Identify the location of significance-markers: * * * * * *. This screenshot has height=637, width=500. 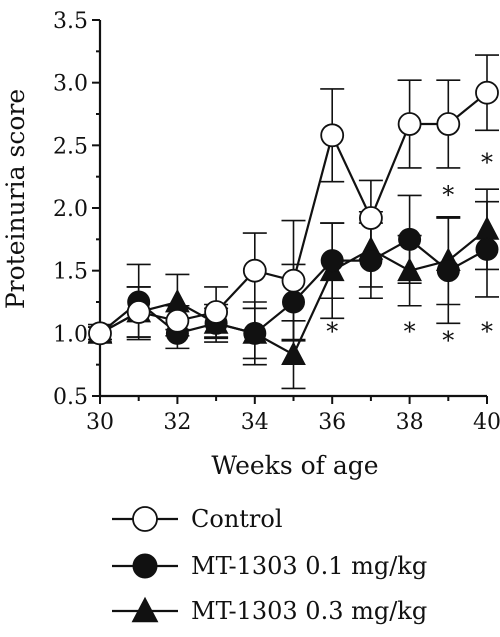
(409, 251).